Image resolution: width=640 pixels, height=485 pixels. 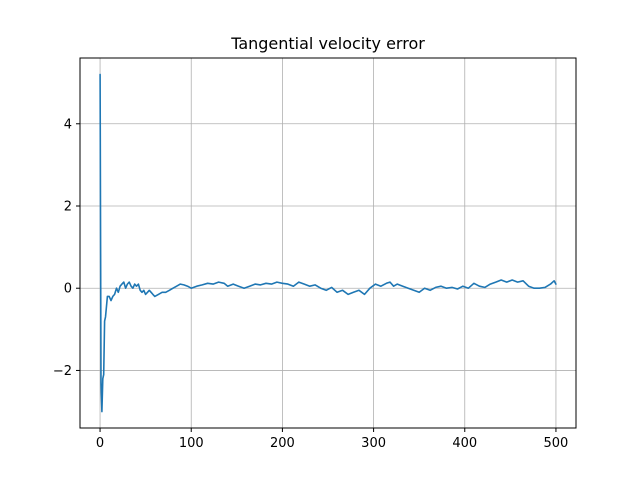 I want to click on x-tick-label: 300, so click(x=373, y=443).